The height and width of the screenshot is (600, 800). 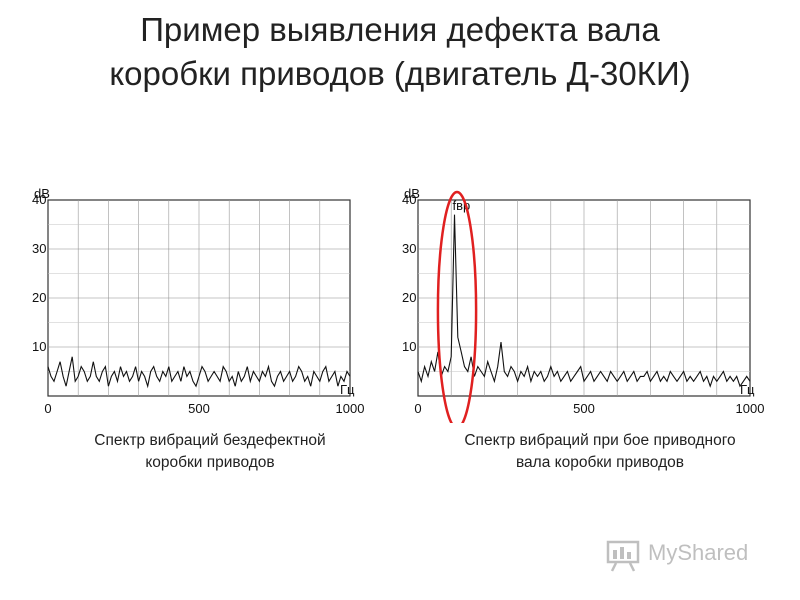 I want to click on slide-title-line2: коробки приводов (двигатель Д-30КИ), so click(x=400, y=73).